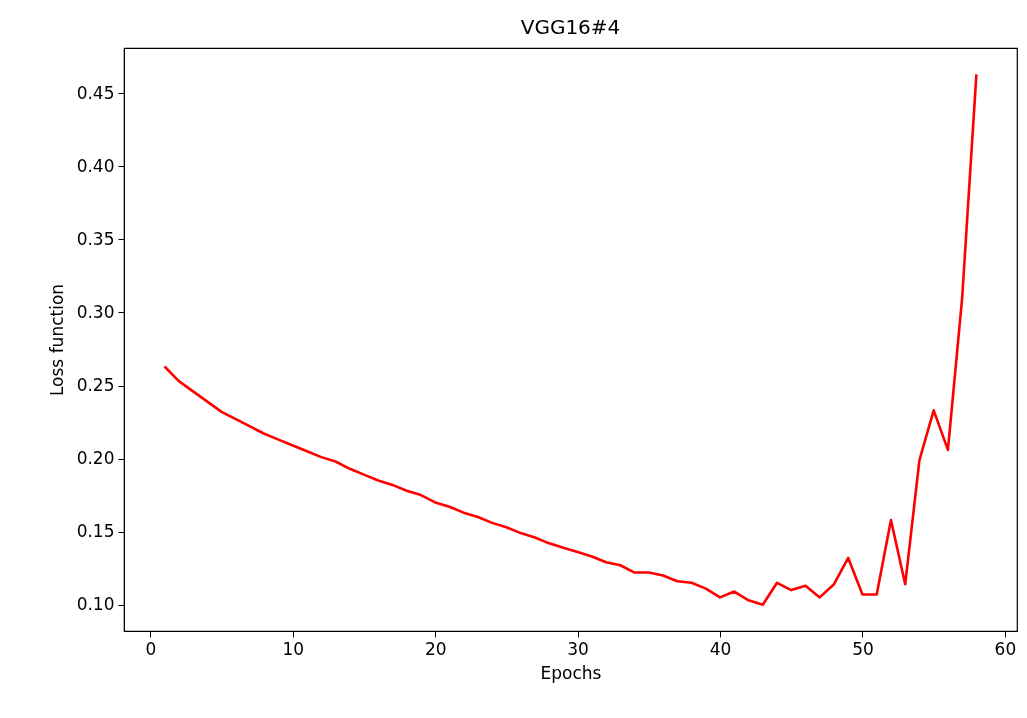  I want to click on x-tick-label: 50, so click(863, 648).